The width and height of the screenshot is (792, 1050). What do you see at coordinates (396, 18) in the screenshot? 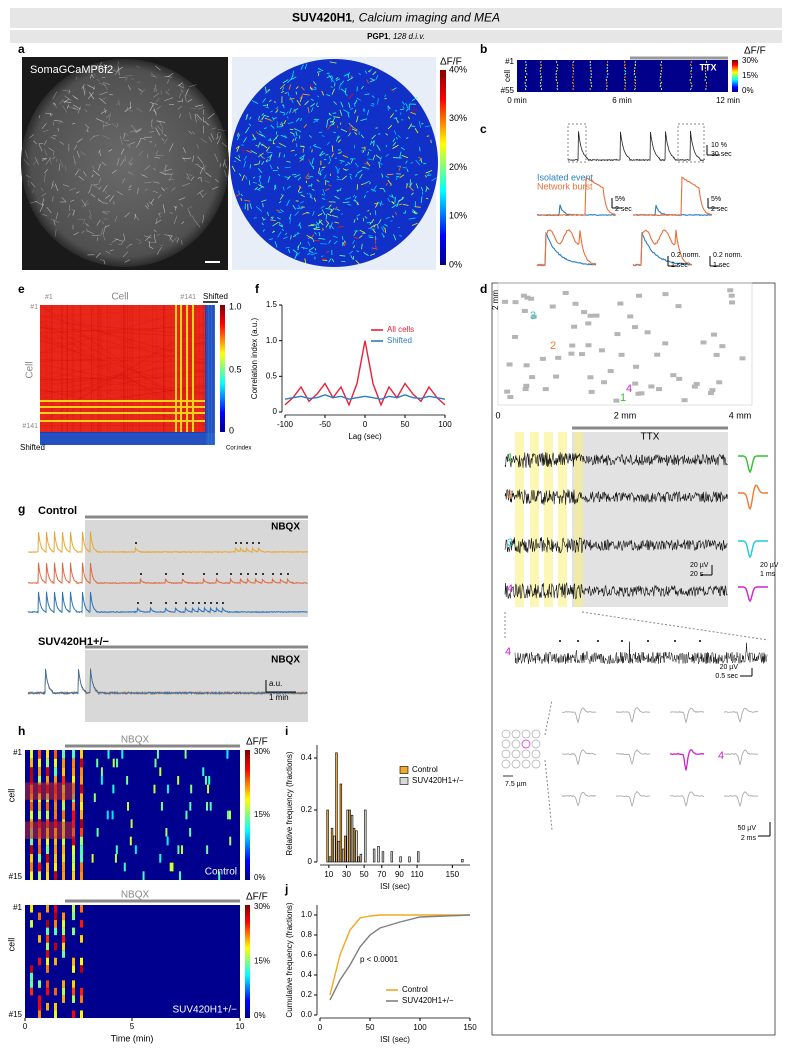
I see `title-bar` at bounding box center [396, 18].